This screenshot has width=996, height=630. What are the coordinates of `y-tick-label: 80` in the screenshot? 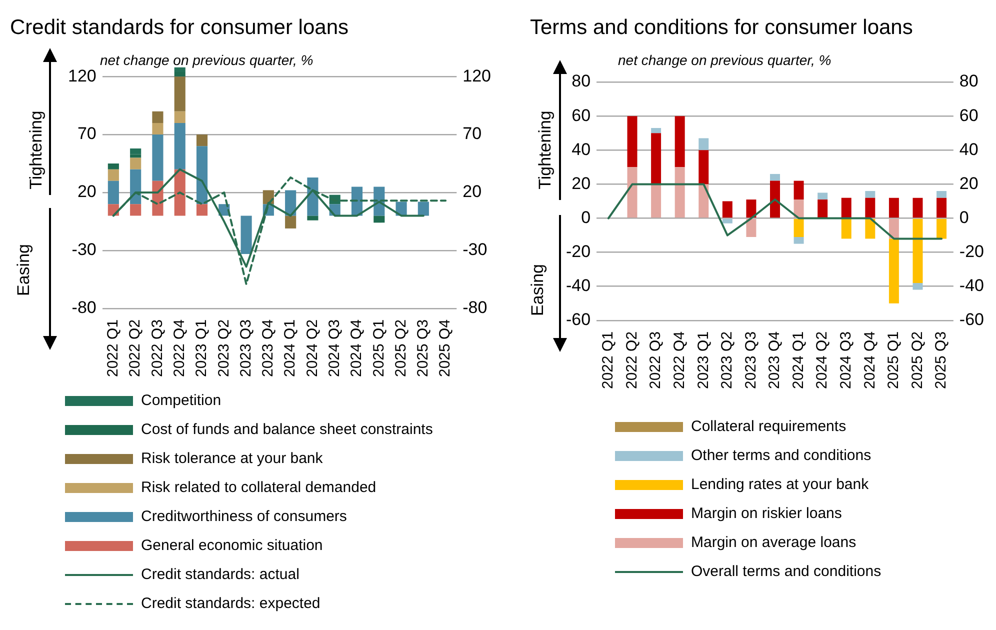 It's located at (581, 81).